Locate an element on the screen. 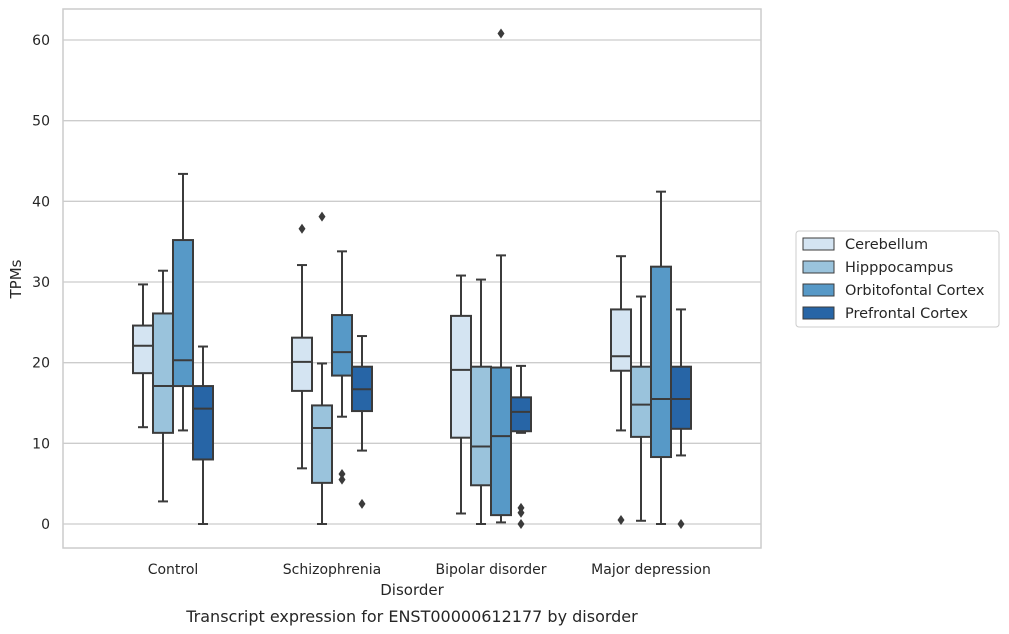 The width and height of the screenshot is (1009, 634). x-axis-label: Disorder is located at coordinates (412, 590).